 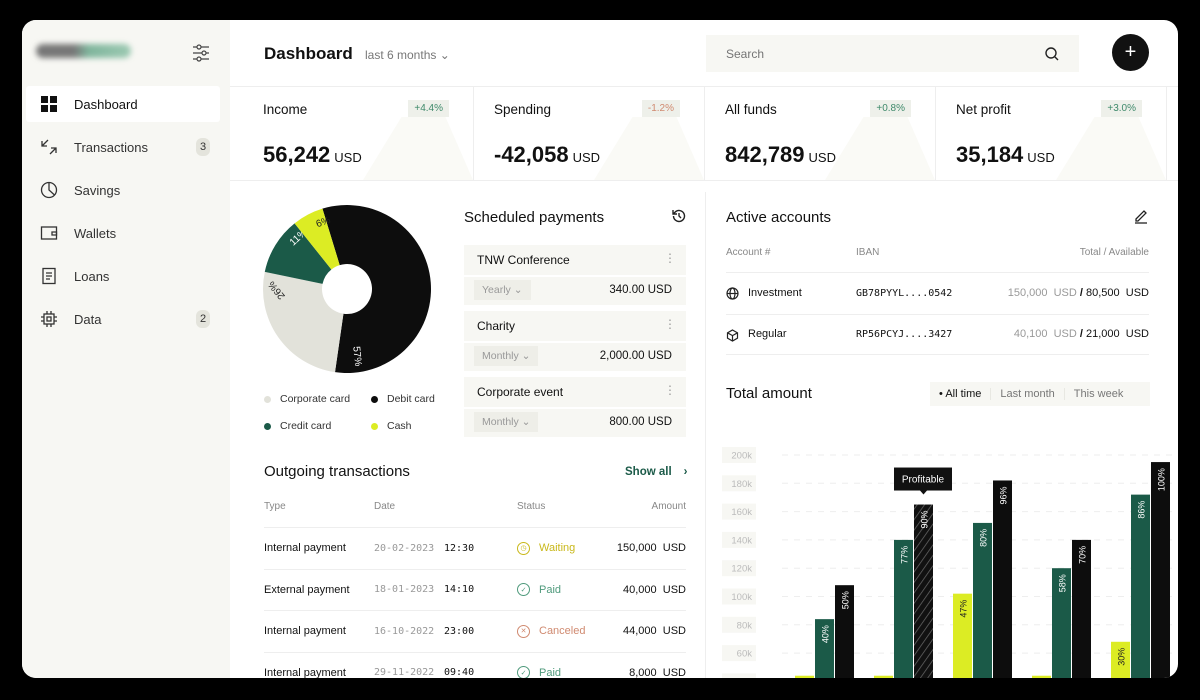 I want to click on filter-all-time: • All time, so click(x=961, y=394).